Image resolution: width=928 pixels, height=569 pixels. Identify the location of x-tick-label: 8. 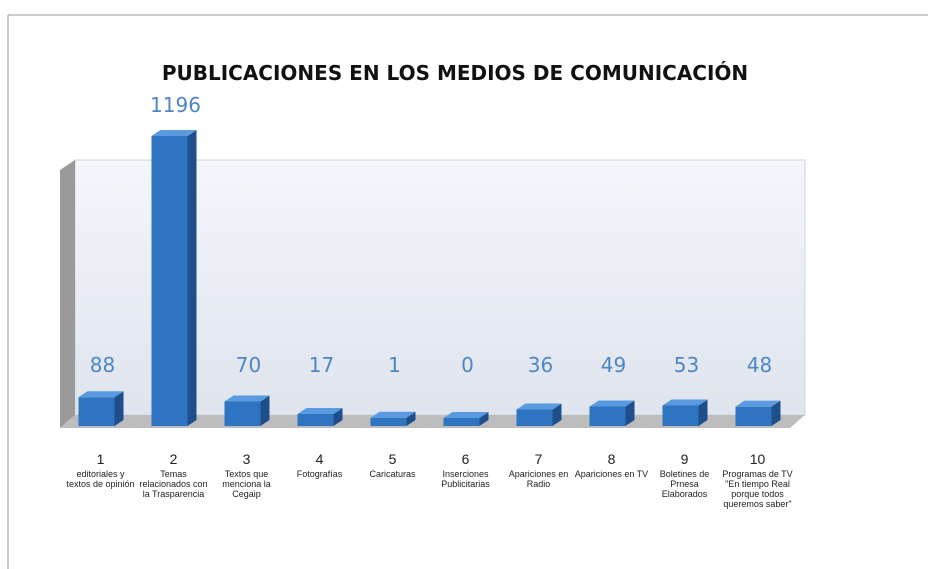
(611, 459).